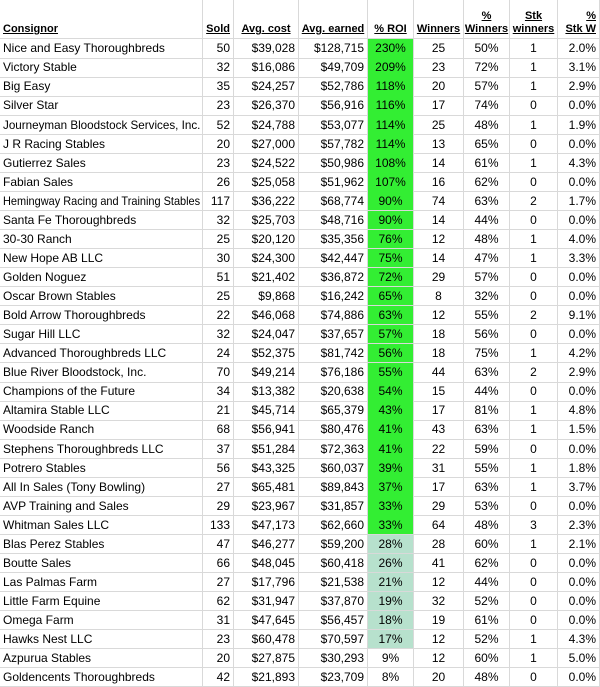 Image resolution: width=600 pixels, height=687 pixels. What do you see at coordinates (579, 315) in the screenshot?
I see `pct-stk-w-cell: 9.1%` at bounding box center [579, 315].